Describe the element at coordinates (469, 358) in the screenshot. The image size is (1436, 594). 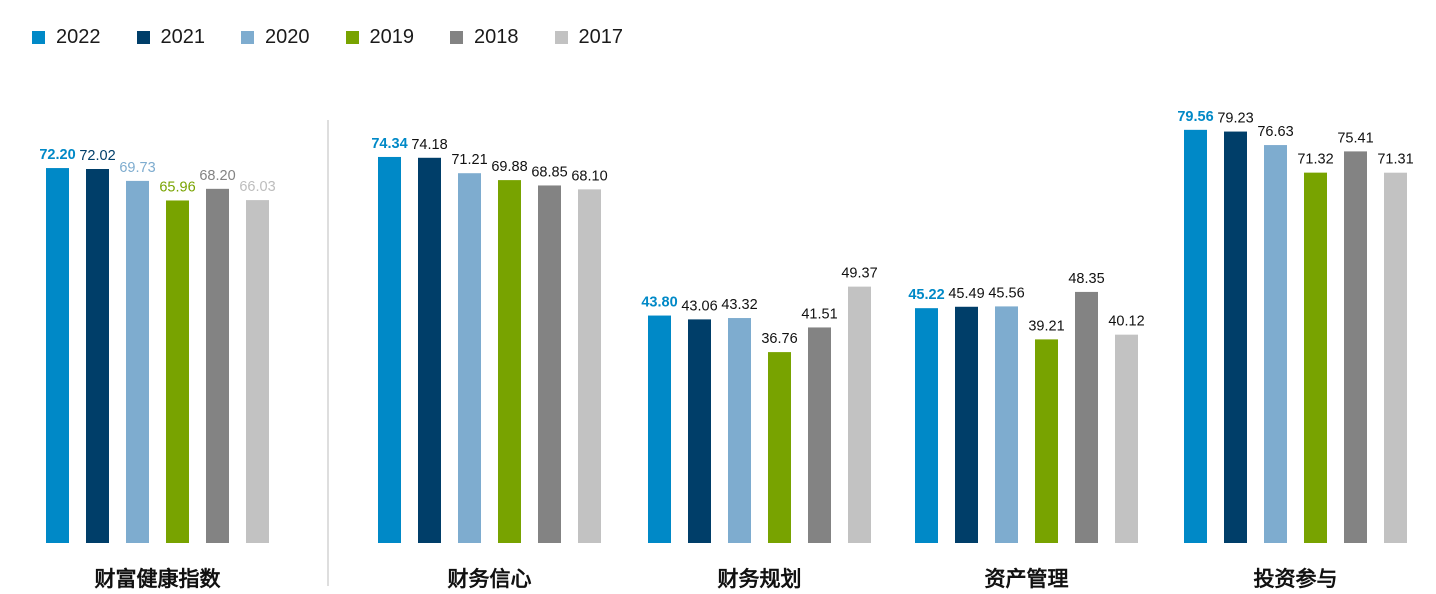
I see `bar-1-2020` at that location.